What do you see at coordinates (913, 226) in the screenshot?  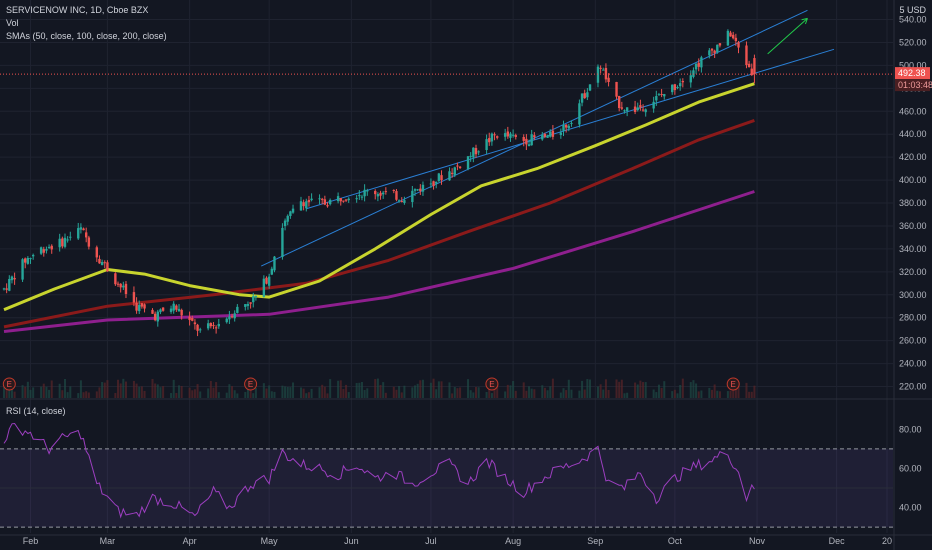 I see `price-tick-label: 360.00` at bounding box center [913, 226].